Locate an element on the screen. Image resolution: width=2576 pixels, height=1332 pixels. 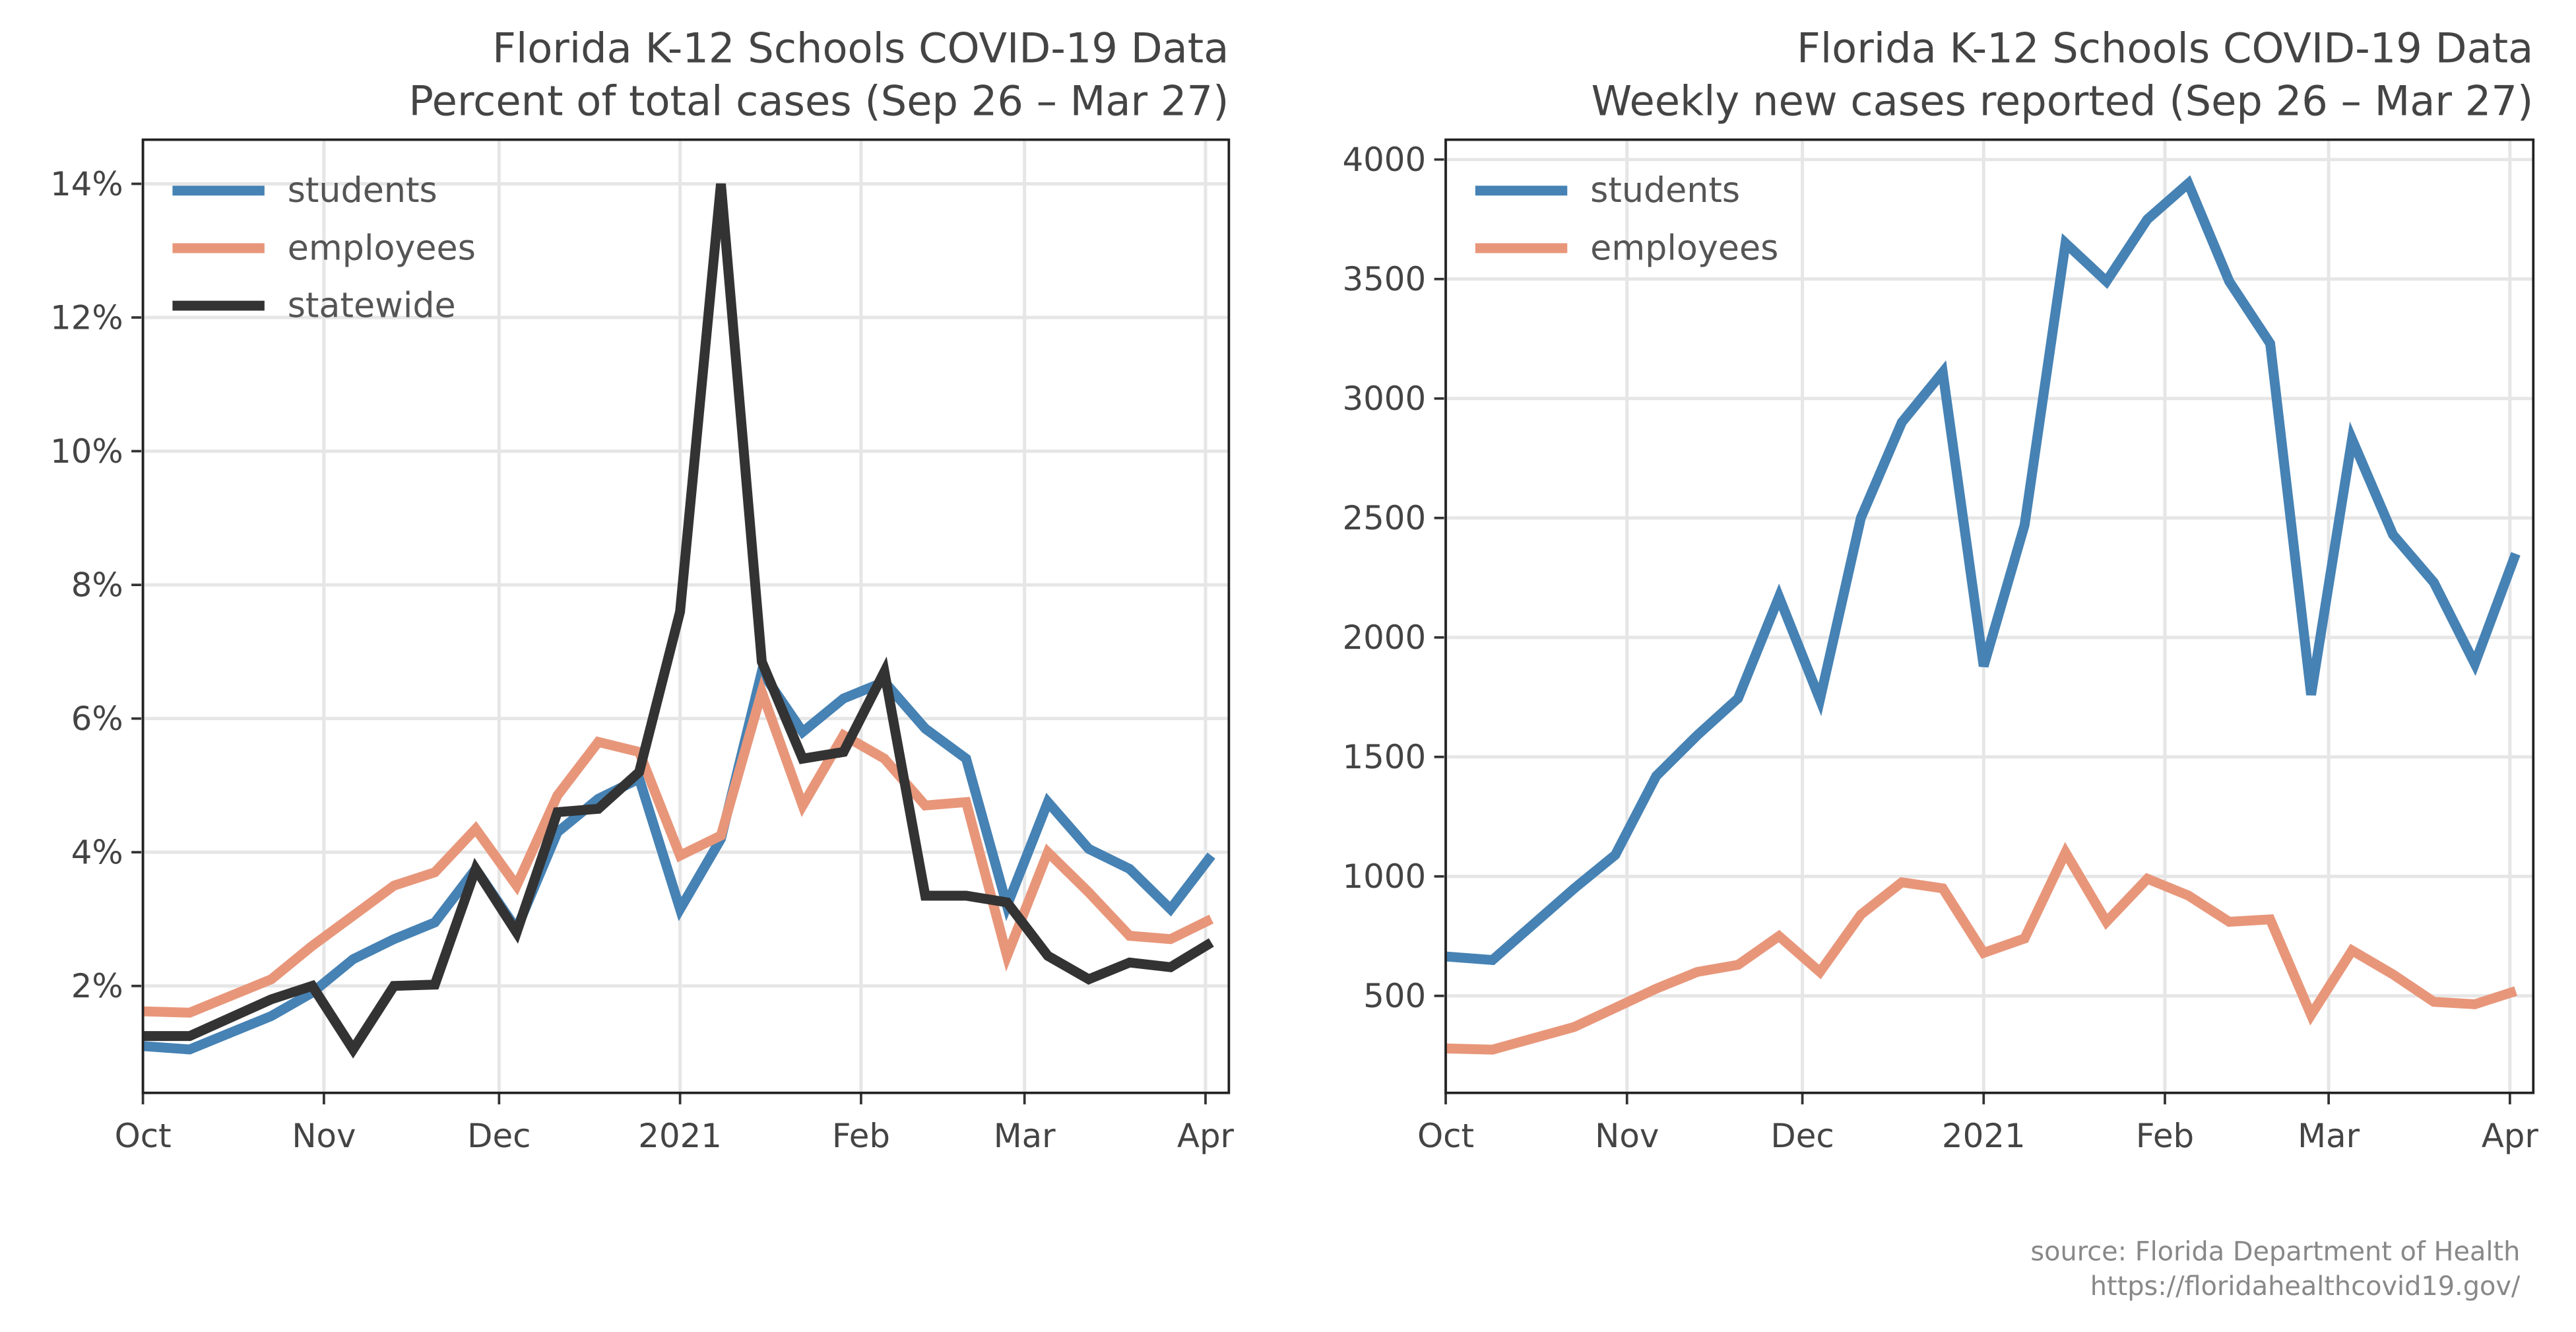
source-url: https://floridahealthcovid19.gov/ is located at coordinates (2305, 1286).